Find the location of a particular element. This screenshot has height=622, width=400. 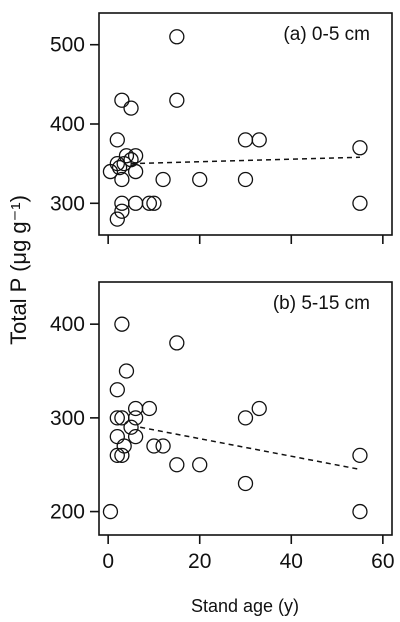

x-tick-label: 40 is located at coordinates (291, 561).